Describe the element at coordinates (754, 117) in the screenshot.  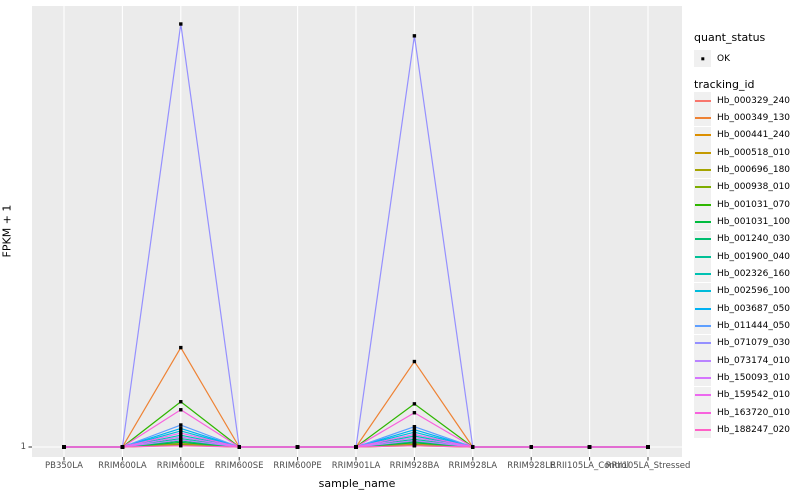
I see `legend-item-label: Hb_000349_130` at that location.